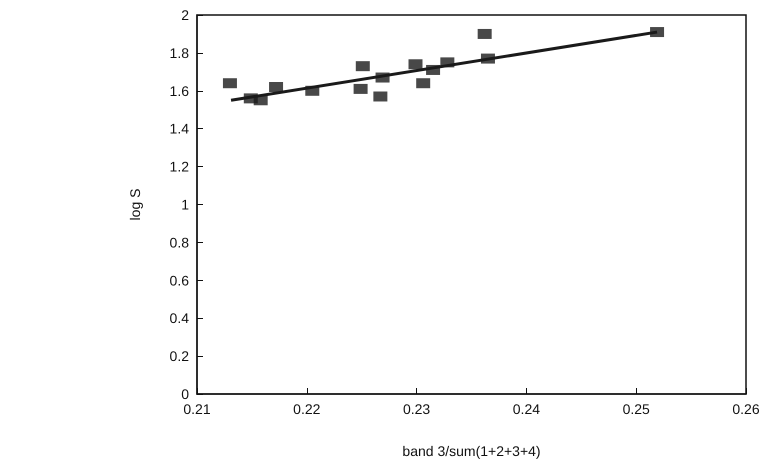  Describe the element at coordinates (180, 166) in the screenshot. I see `y-tick-label: 1.2` at that location.